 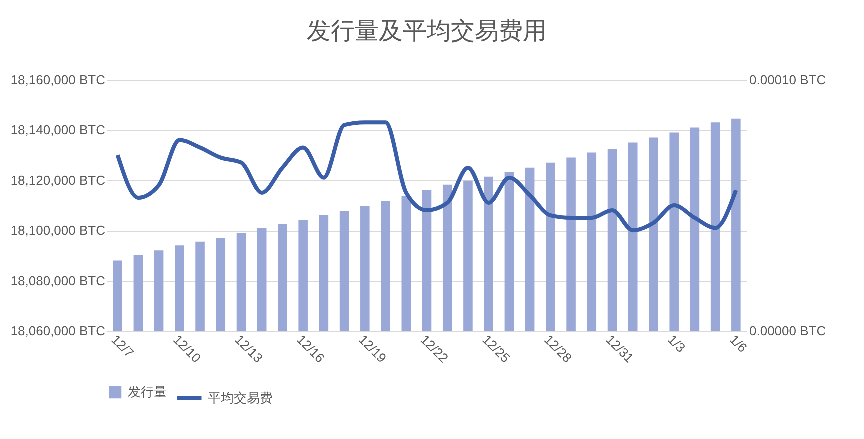 I want to click on y-tick-label: 18,060,000 BTC, so click(x=58, y=331).